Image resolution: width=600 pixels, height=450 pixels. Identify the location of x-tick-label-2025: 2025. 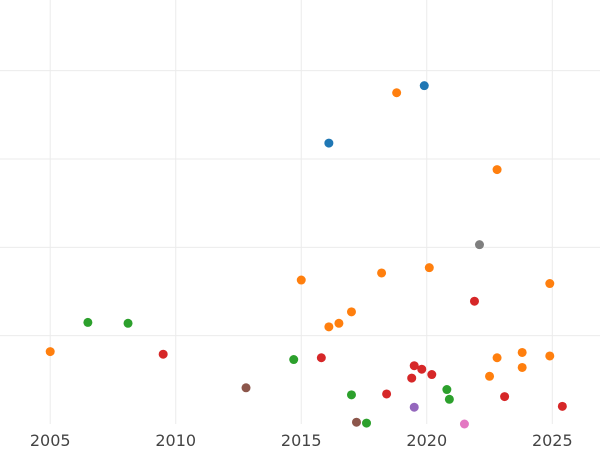
(552, 440).